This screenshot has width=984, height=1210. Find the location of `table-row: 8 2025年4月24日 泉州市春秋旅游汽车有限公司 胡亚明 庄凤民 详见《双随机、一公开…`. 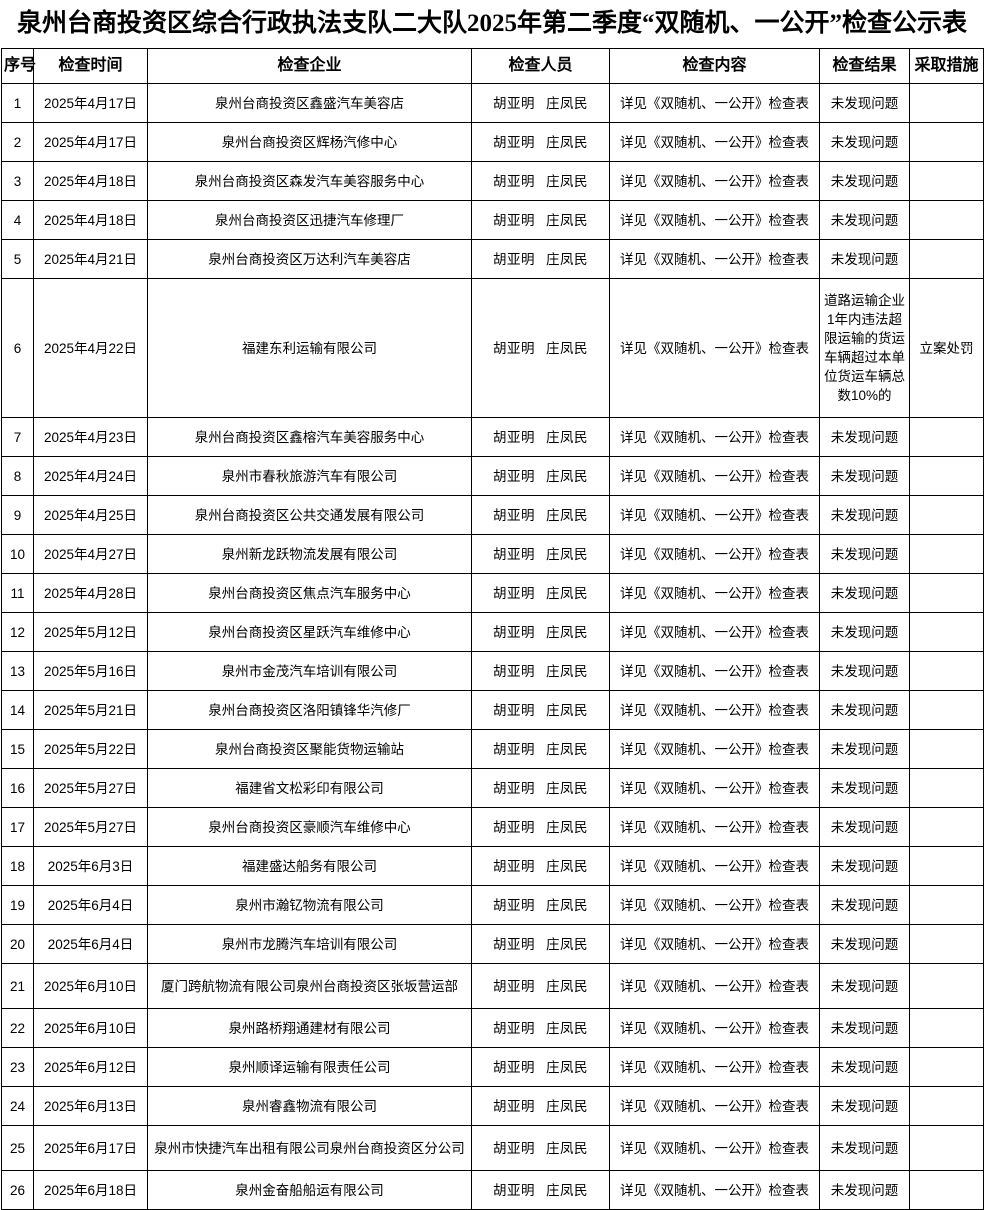

table-row: 8 2025年4月24日 泉州市春秋旅游汽车有限公司 胡亚明 庄凤民 详见《双随机、一公开… is located at coordinates (492, 476).